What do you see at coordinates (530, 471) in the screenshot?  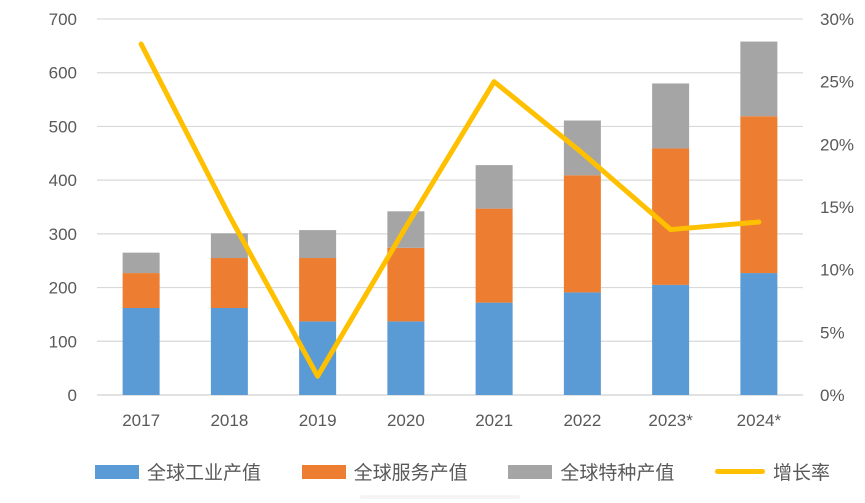 I see `special-swatch-icon` at bounding box center [530, 471].